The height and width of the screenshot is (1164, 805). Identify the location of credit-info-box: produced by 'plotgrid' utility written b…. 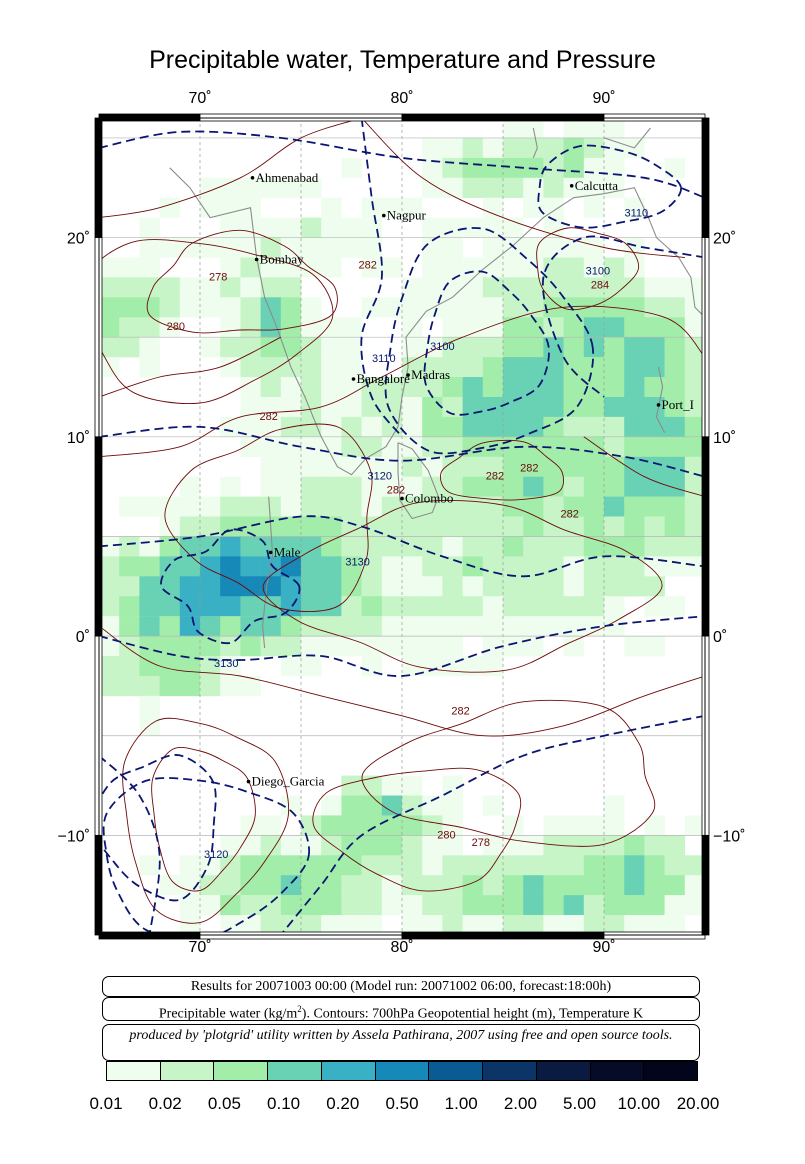
(401, 1042).